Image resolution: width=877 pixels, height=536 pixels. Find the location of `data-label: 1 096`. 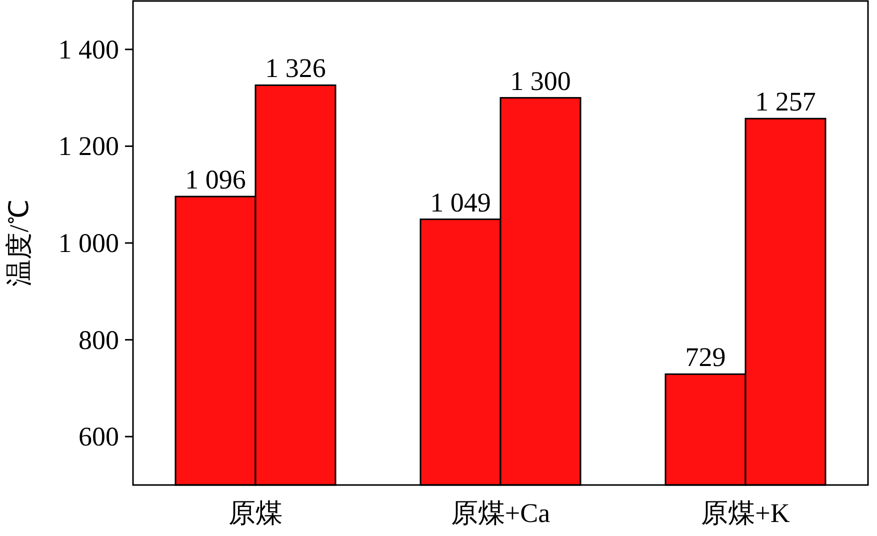

data-label: 1 096 is located at coordinates (215, 179).